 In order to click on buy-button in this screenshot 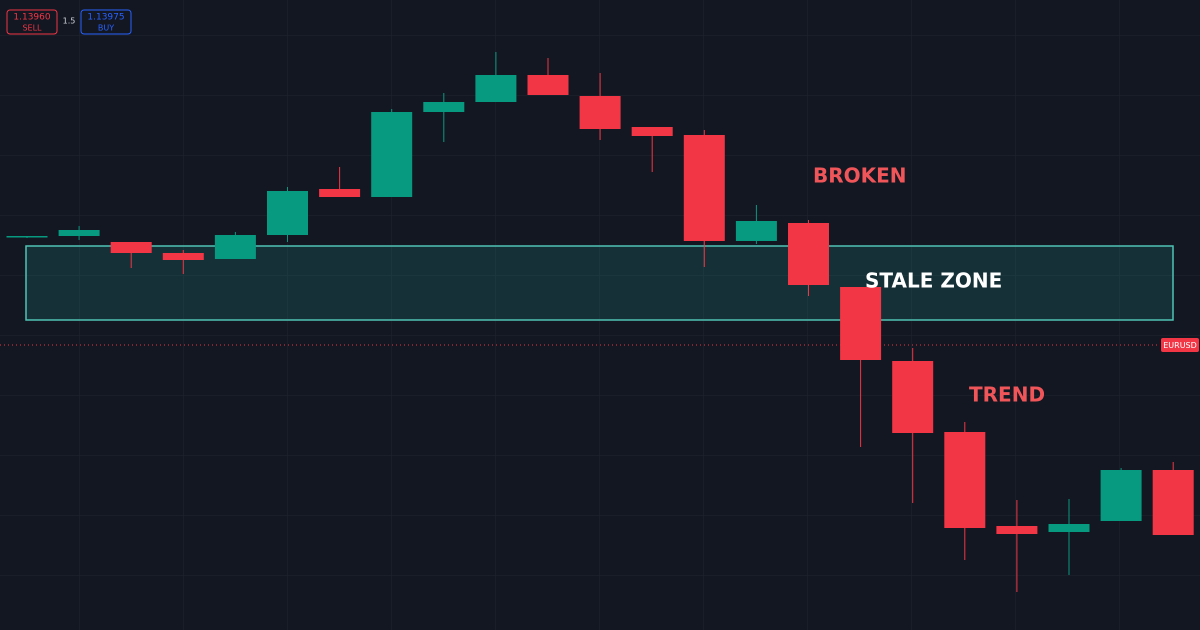, I will do `click(106, 22)`.